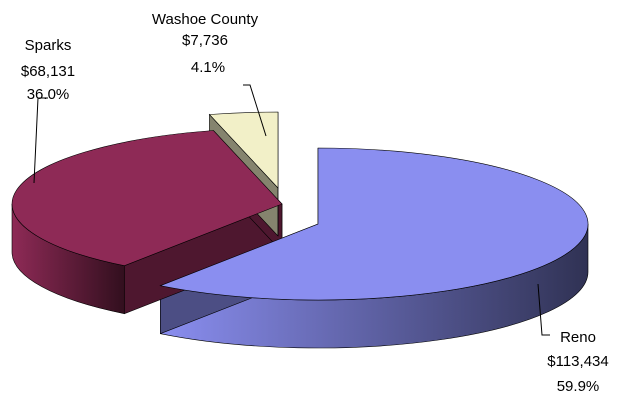  I want to click on label-sparks-percent: 36.0%, so click(48, 94).